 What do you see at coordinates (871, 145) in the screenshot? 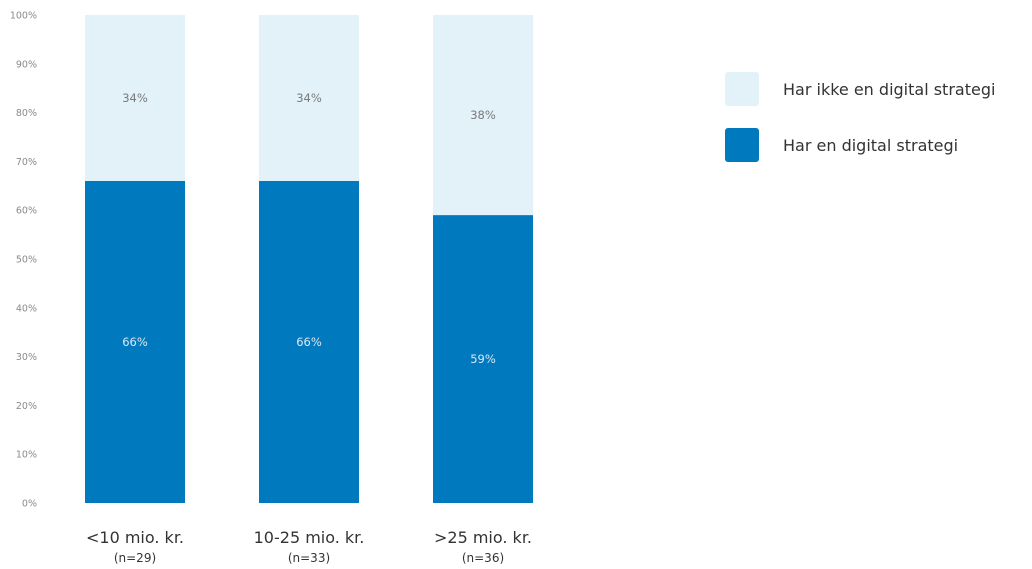
I see `legend-label-har: Har en digital strategi` at bounding box center [871, 145].